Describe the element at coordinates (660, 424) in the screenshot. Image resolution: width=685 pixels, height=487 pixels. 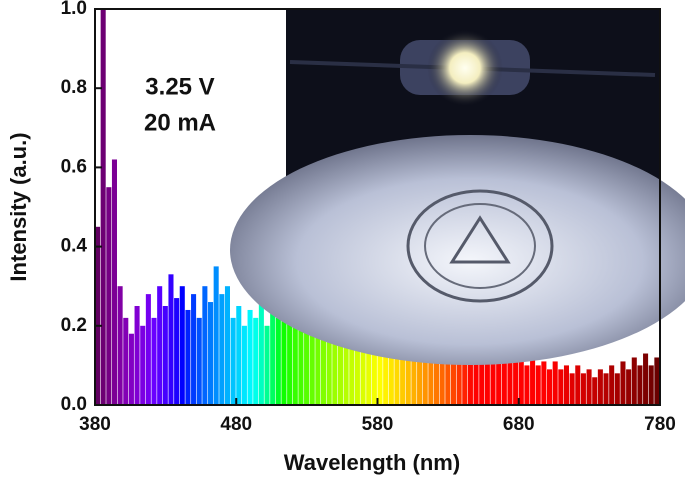
I see `x-tick-label: 780` at that location.